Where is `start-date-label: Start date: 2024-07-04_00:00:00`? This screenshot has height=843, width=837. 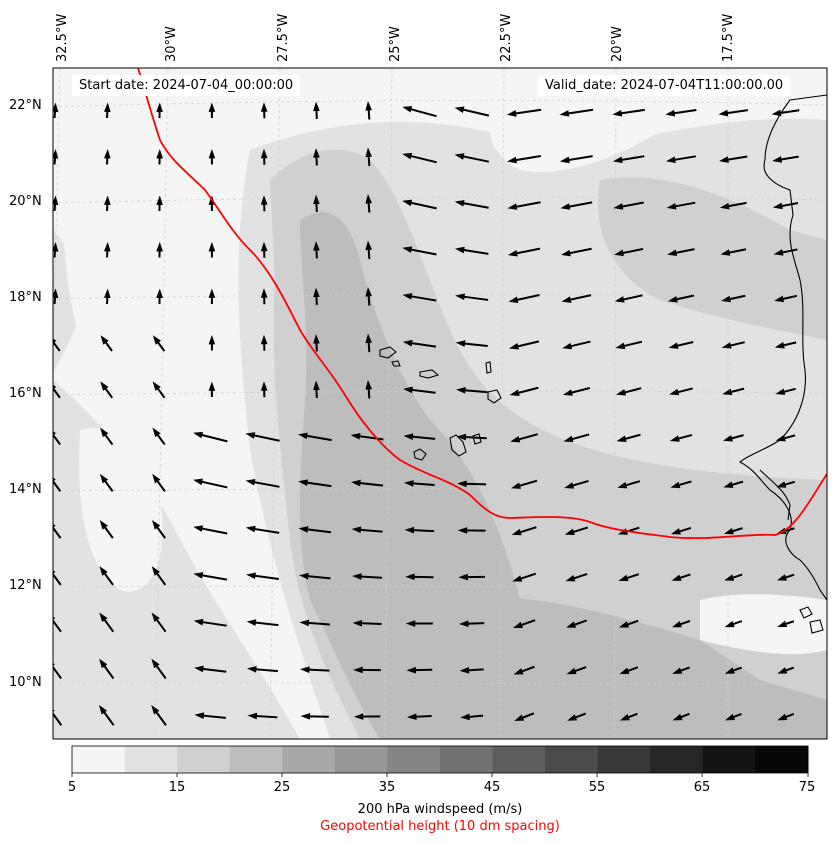 start-date-label: Start date: 2024-07-04_00:00:00 is located at coordinates (186, 85).